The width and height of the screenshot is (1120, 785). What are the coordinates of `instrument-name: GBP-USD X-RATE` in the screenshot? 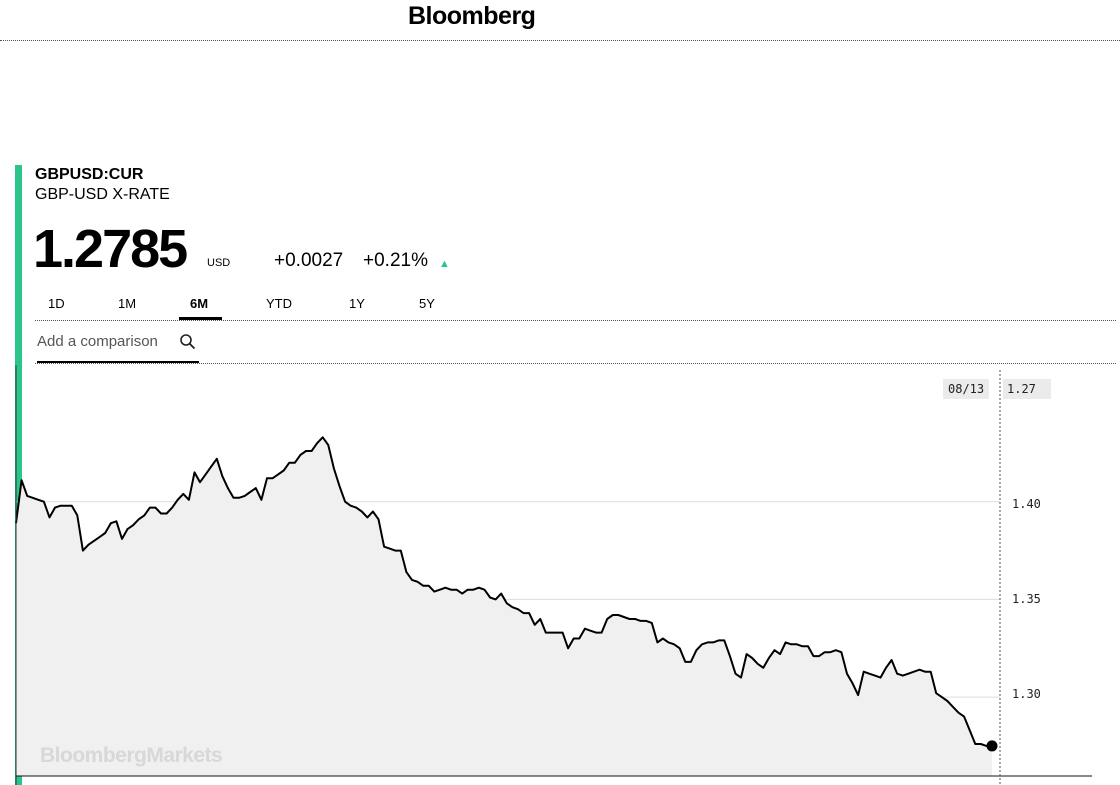 It's located at (102, 194).